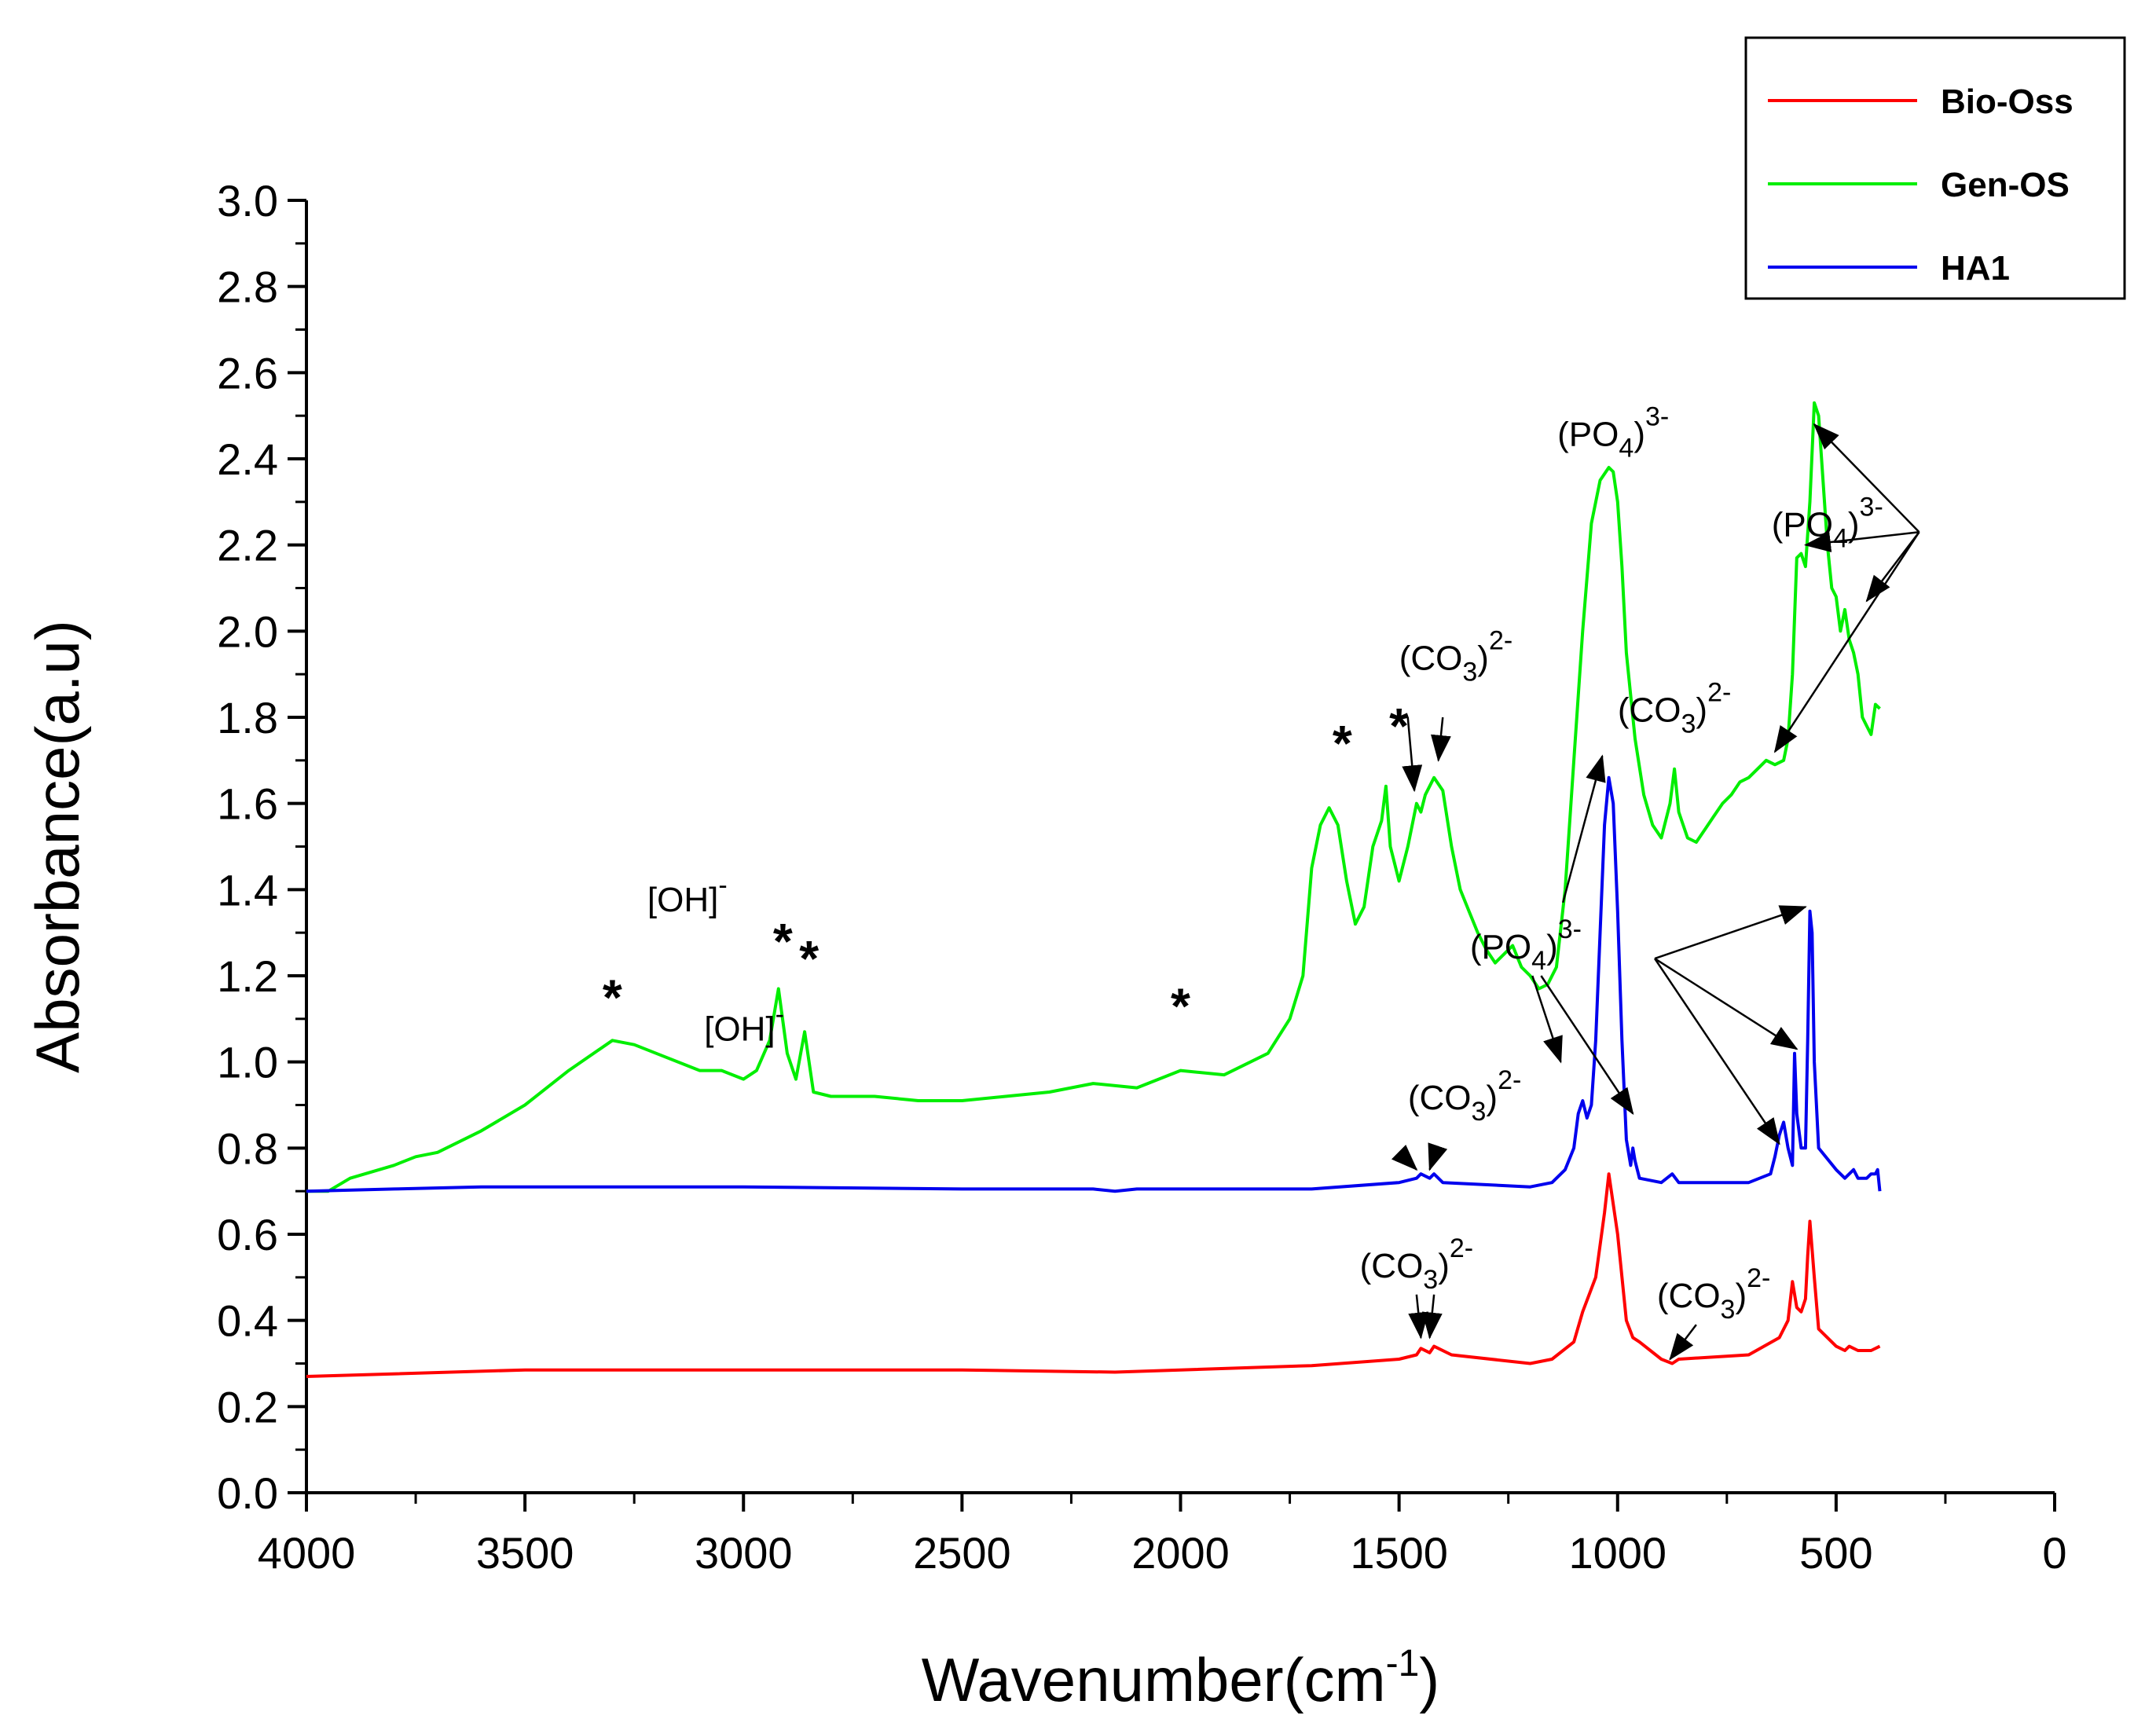 The width and height of the screenshot is (2156, 1719). What do you see at coordinates (247, 631) in the screenshot?
I see `y-tick-label: 2.0` at bounding box center [247, 631].